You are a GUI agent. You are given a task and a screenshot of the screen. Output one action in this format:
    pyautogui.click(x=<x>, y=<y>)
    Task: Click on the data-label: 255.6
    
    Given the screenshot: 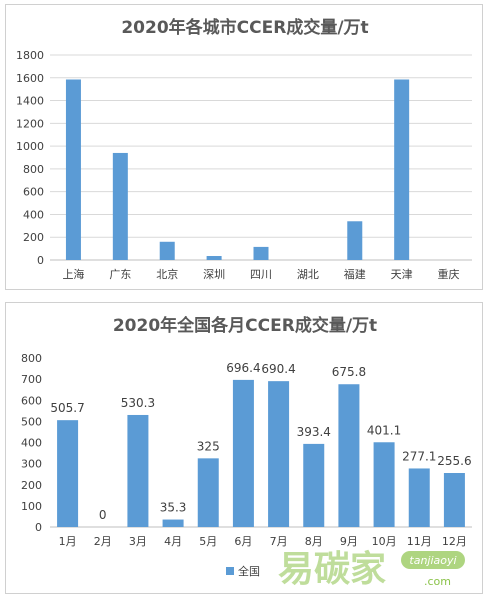 What is the action you would take?
    pyautogui.click(x=454, y=461)
    